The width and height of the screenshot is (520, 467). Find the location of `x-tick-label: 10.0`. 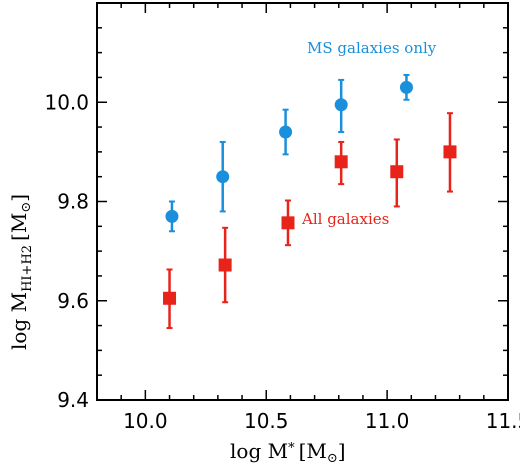

x-tick-label: 10.0 is located at coordinates (145, 421).